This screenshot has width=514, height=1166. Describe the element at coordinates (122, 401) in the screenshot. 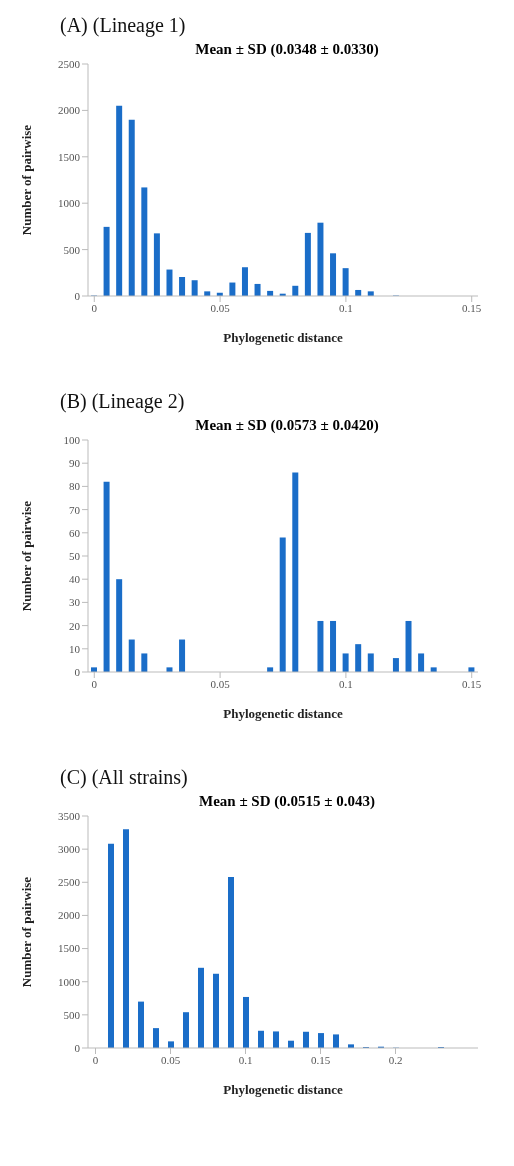

I see `chart-title: (B) (Lineage 2)` at that location.